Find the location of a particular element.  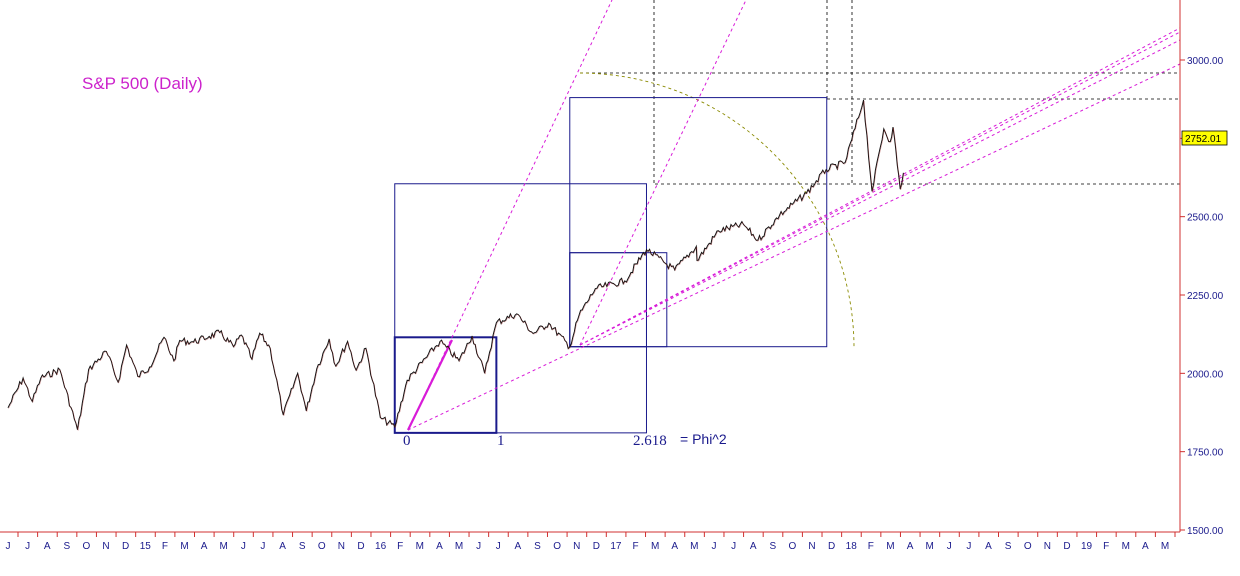

x-tick-label: 15 is located at coordinates (146, 546).